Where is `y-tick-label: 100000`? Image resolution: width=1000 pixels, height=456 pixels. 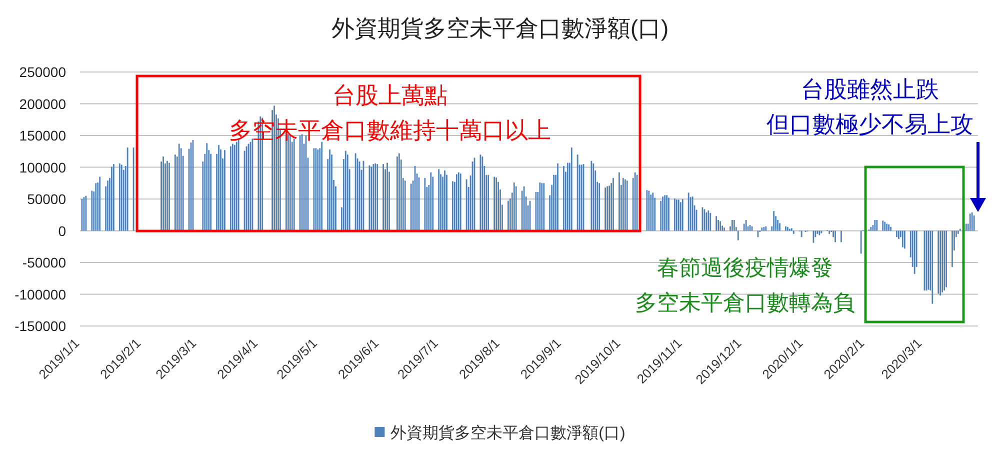 y-tick-label: 100000 is located at coordinates (42, 167).